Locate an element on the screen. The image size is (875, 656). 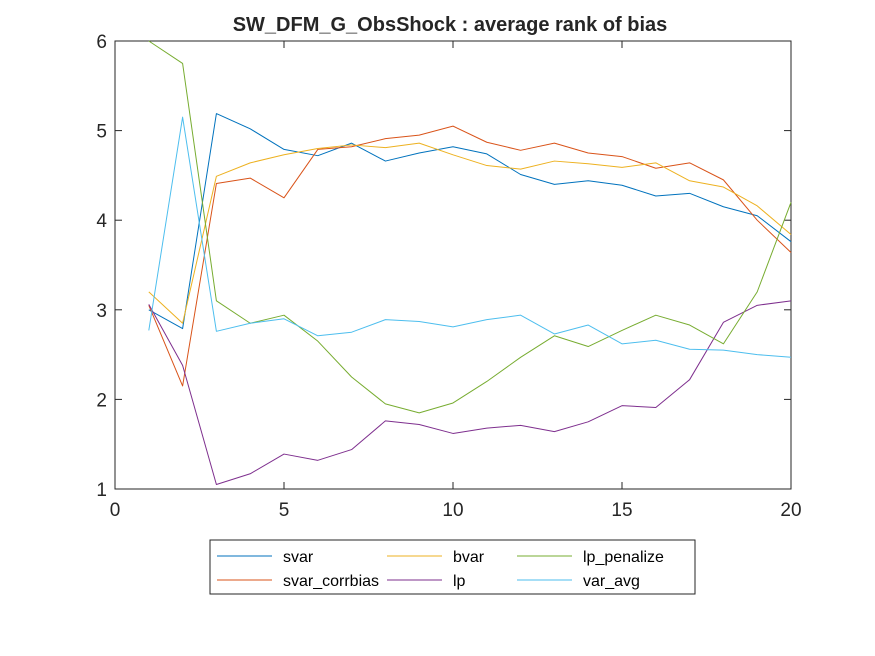
legend-label-svar-corrbias: svar_corrbias is located at coordinates (331, 581).